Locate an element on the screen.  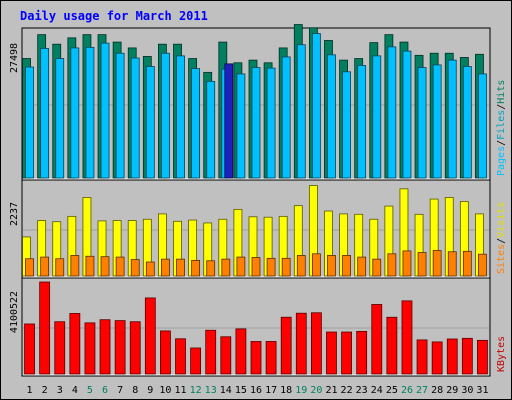
x-tick-label-6: 6 is located at coordinates (105, 390).